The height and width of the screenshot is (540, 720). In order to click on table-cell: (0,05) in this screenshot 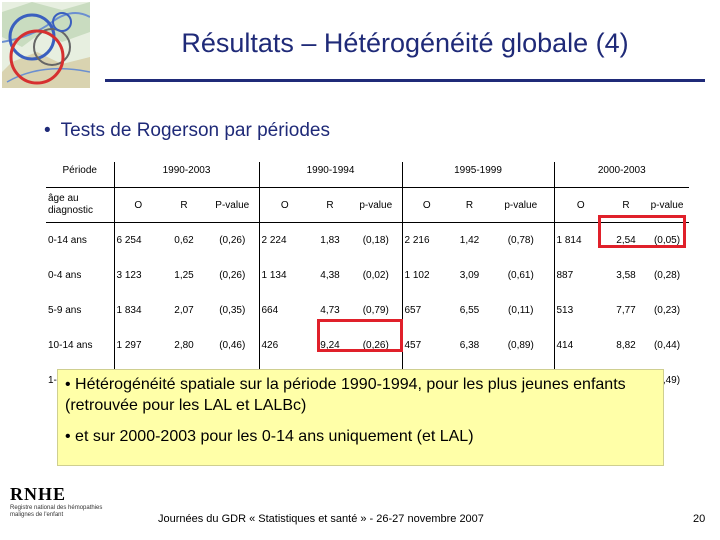, I will do `click(667, 240)`.